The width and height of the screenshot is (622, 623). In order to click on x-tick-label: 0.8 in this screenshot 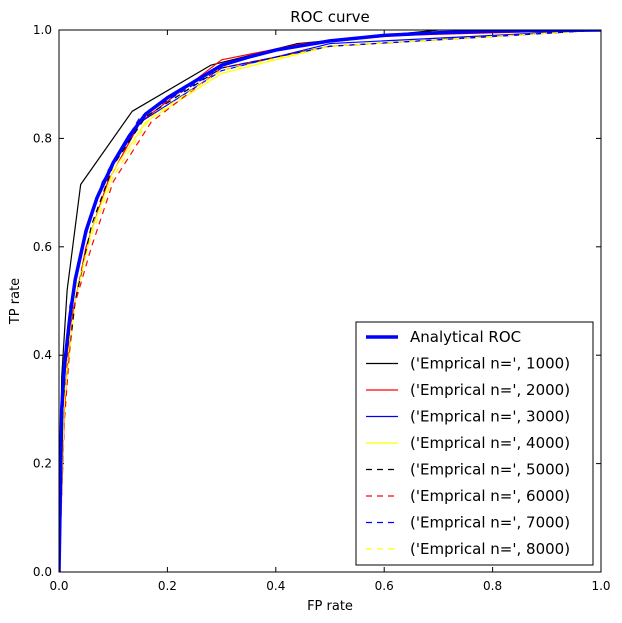, I will do `click(492, 586)`.